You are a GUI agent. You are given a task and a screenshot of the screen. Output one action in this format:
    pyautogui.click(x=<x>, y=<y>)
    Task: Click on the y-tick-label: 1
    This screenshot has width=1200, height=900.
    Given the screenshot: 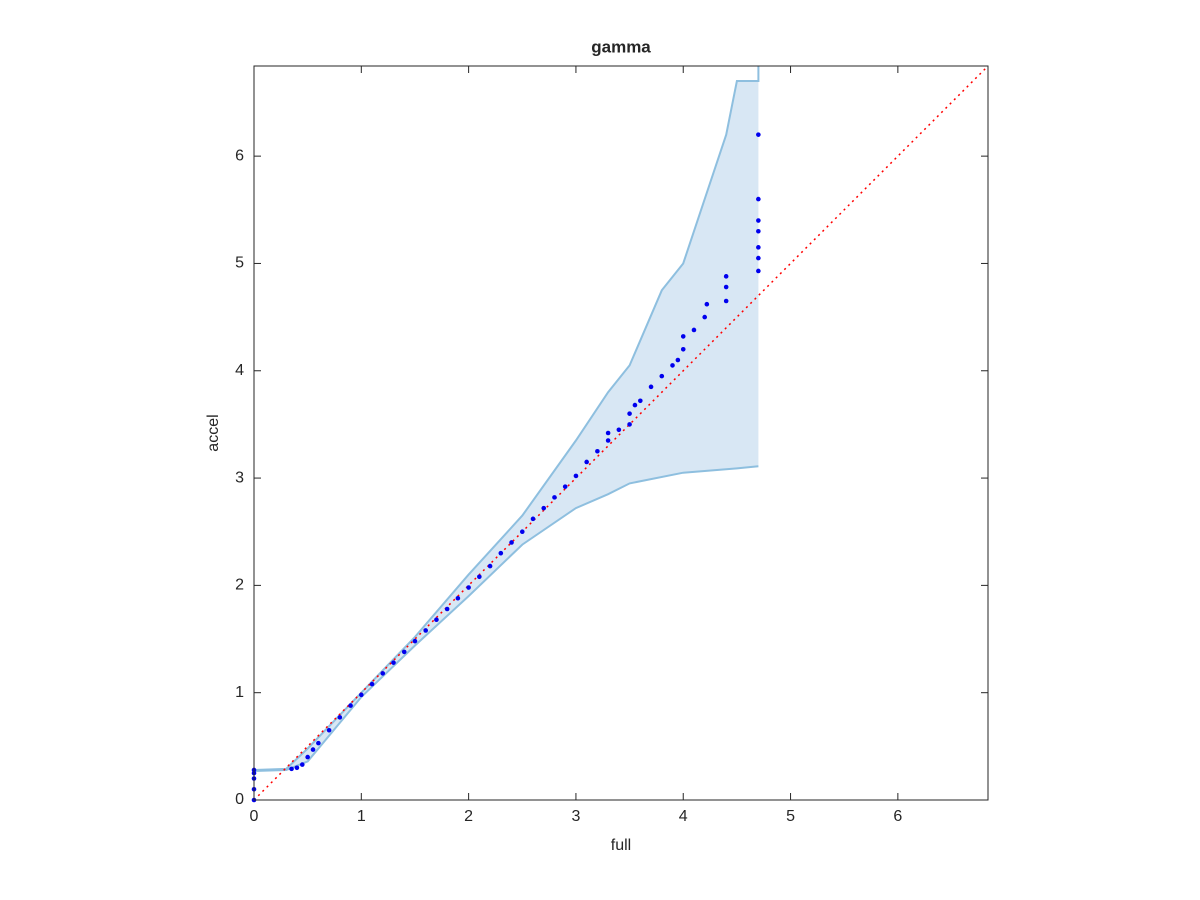 What is the action you would take?
    pyautogui.click(x=239, y=692)
    